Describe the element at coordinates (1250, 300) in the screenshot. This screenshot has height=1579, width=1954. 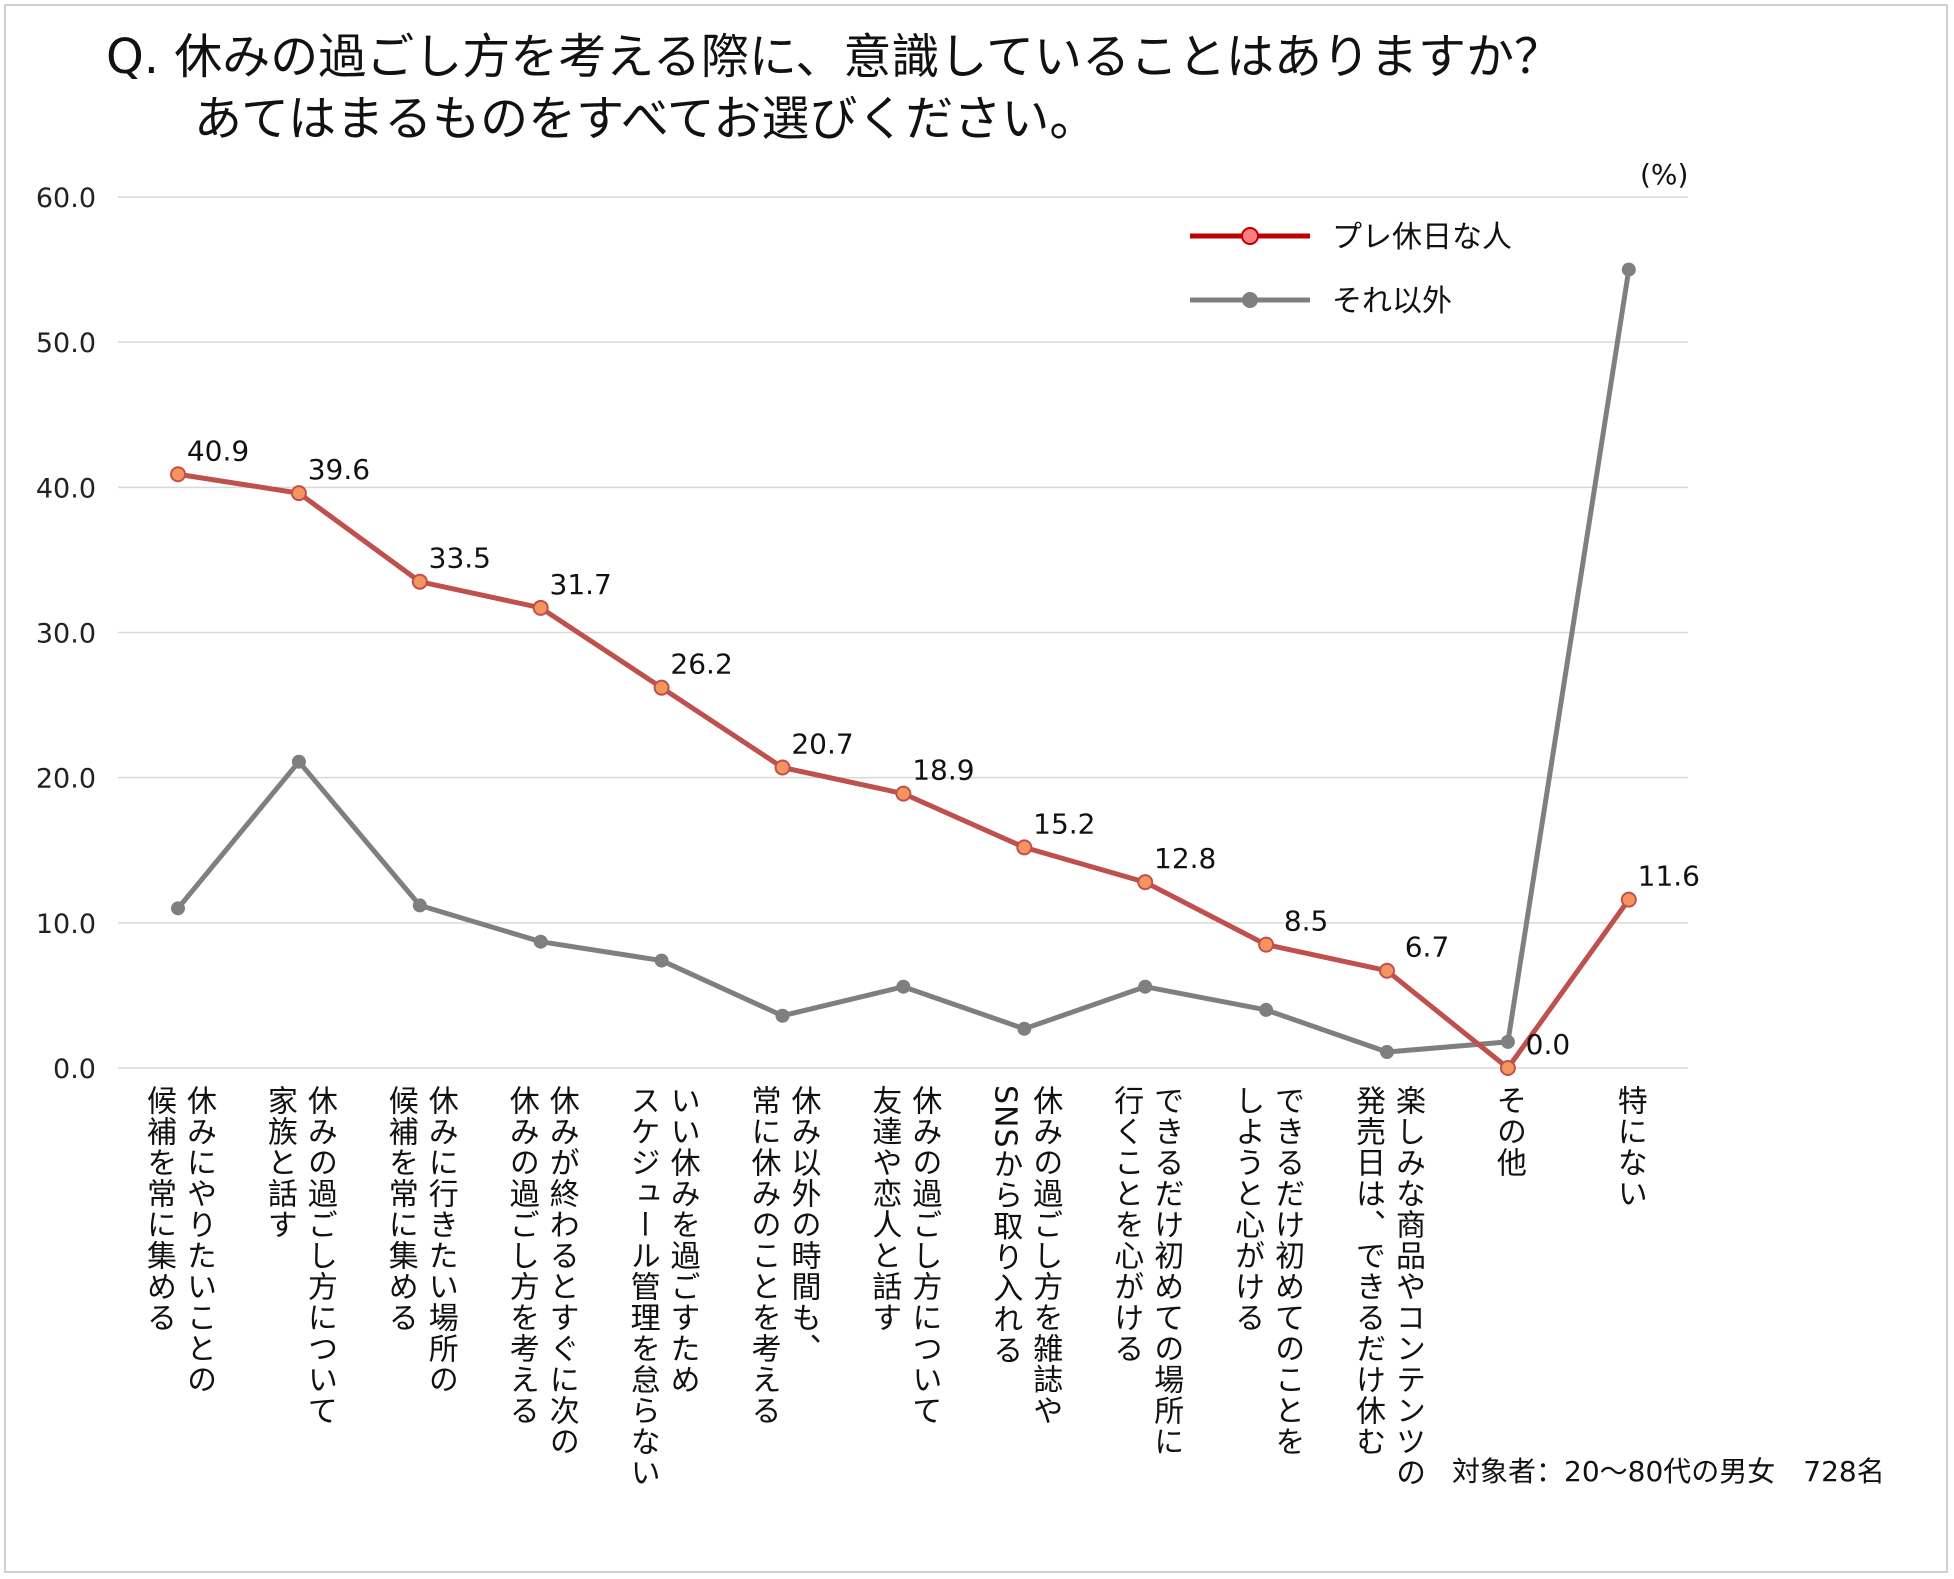
I see `legend-marker-others` at that location.